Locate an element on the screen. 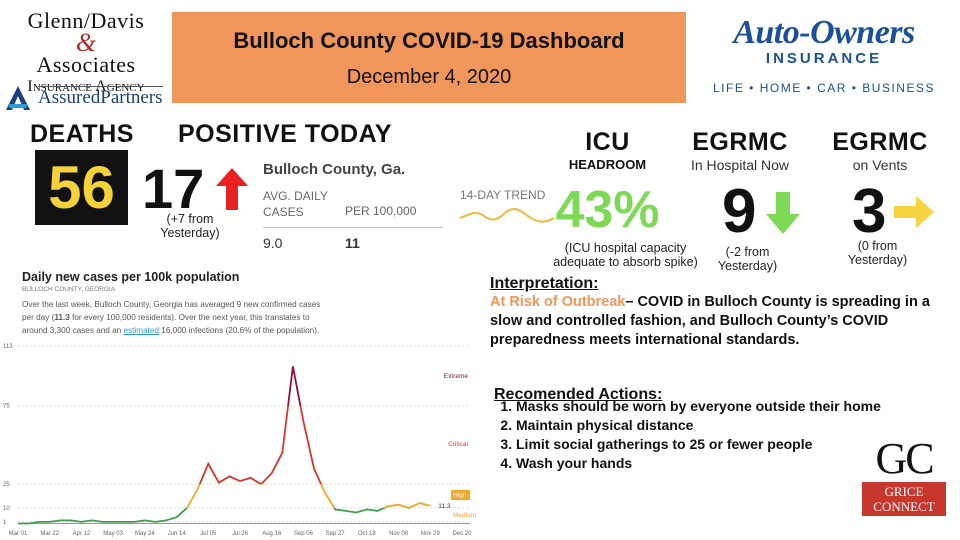 The height and width of the screenshot is (540, 960). zone-label: Critical is located at coordinates (458, 444).